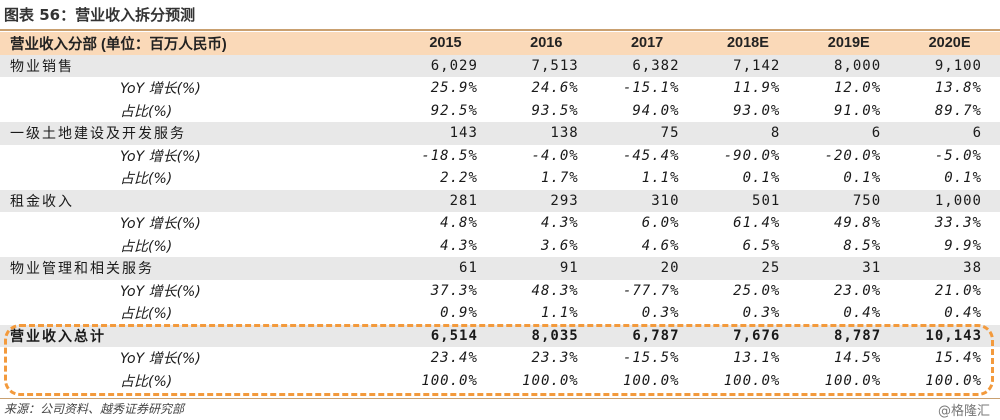 This screenshot has width=1000, height=420. I want to click on table-cell: 8.5%, so click(849, 245).